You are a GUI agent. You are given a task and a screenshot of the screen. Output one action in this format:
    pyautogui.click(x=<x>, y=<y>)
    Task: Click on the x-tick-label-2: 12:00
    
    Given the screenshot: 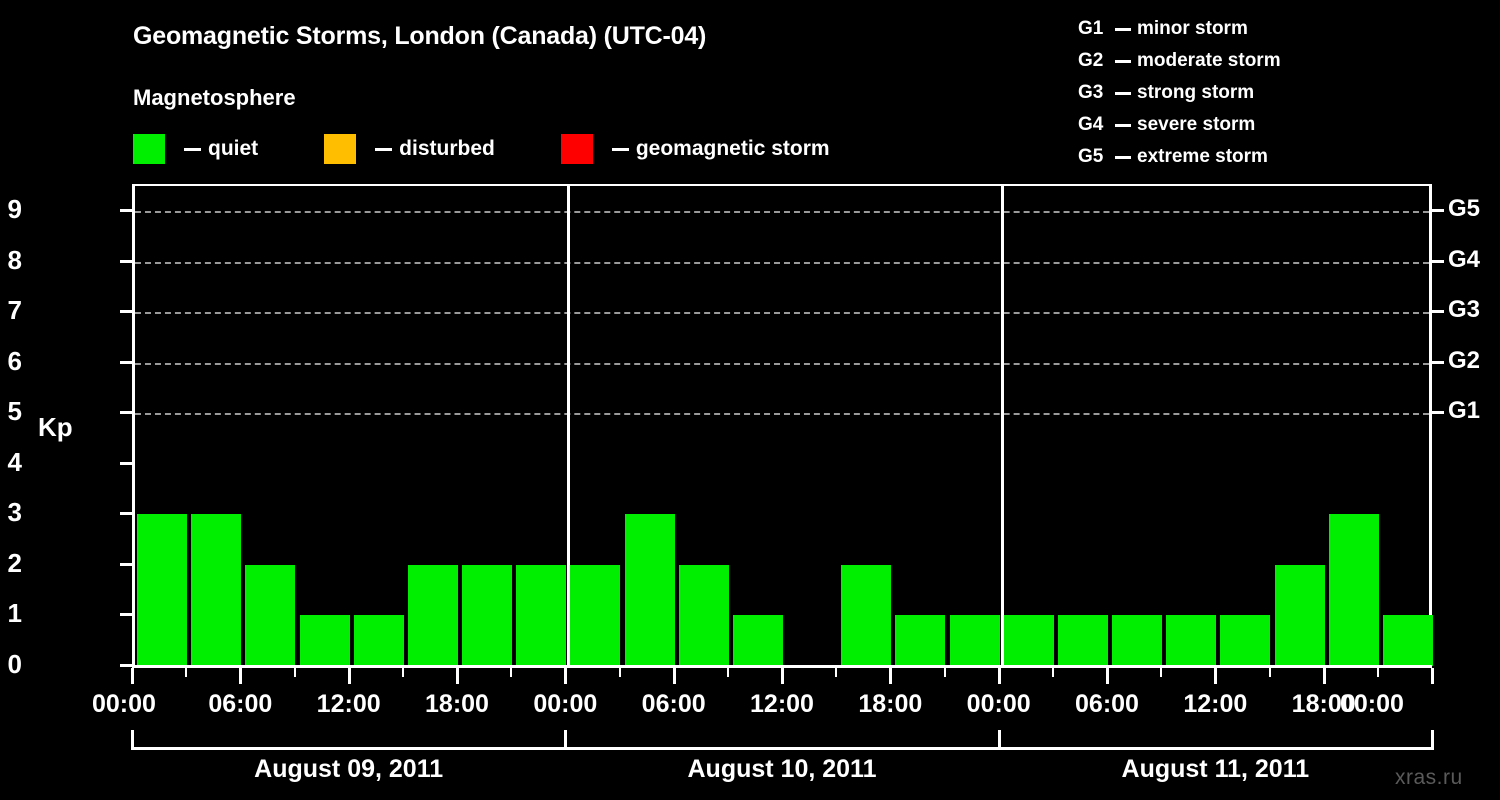 What is the action you would take?
    pyautogui.click(x=348, y=704)
    